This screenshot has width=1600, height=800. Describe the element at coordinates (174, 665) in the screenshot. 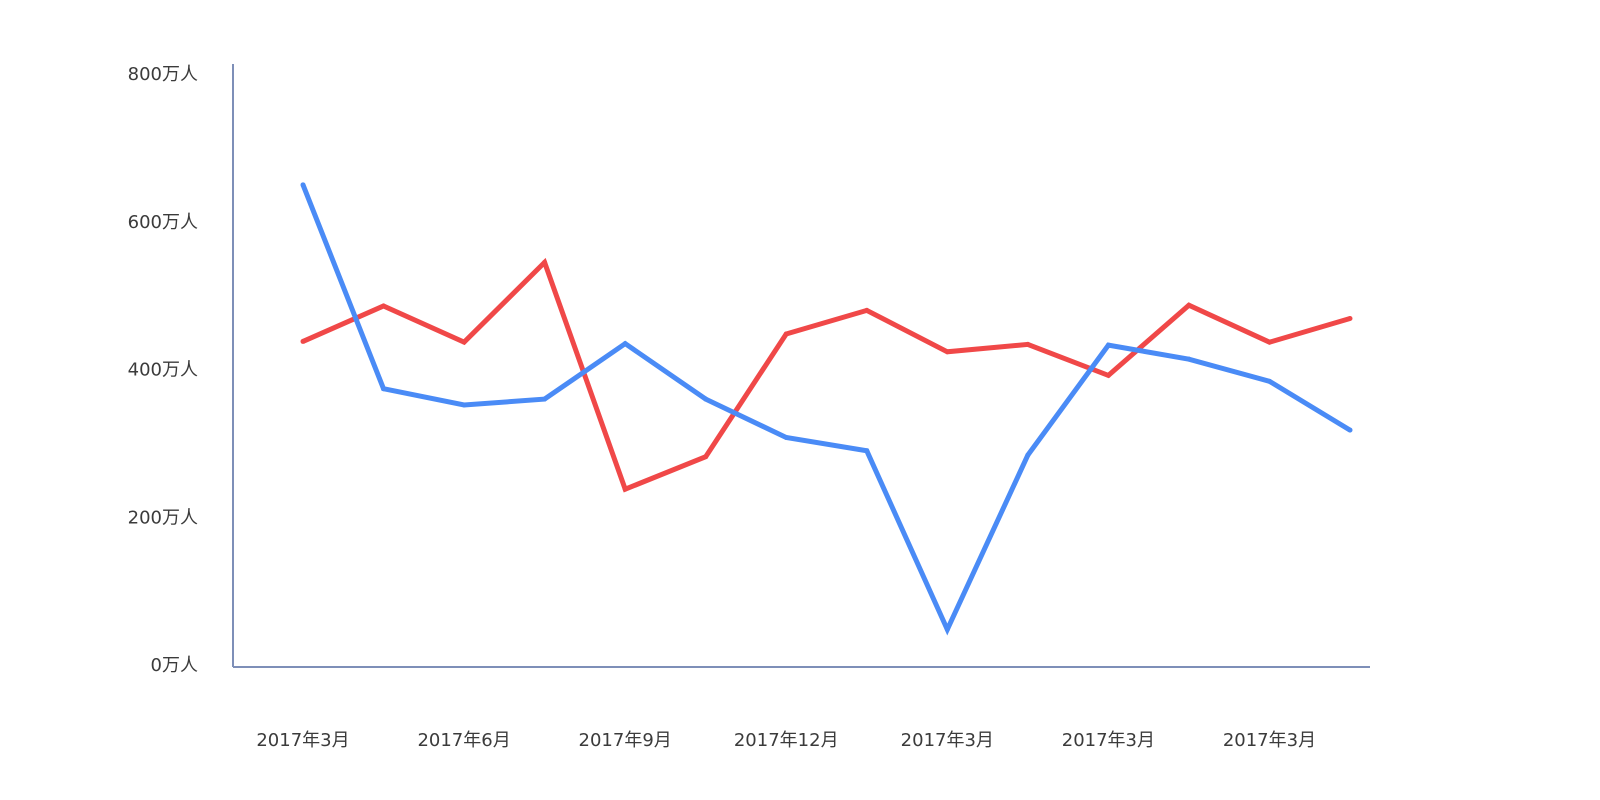

I see `y-tick-label: 0万人` at that location.